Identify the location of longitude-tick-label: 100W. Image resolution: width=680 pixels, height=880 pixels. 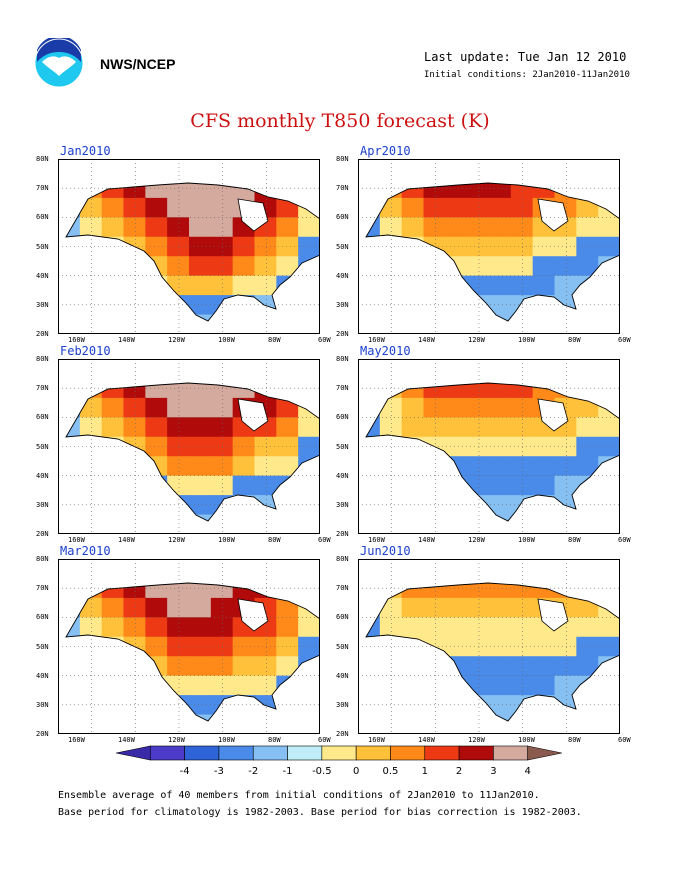
(526, 340).